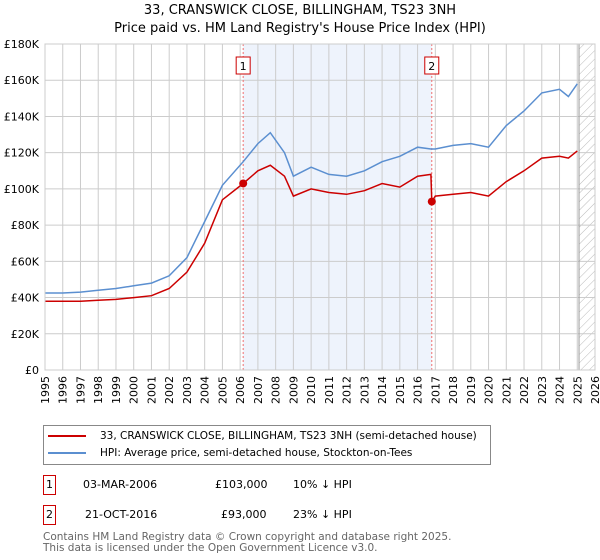 This screenshot has width=600, height=560. I want to click on x-tick-label: 2012, so click(347, 390).